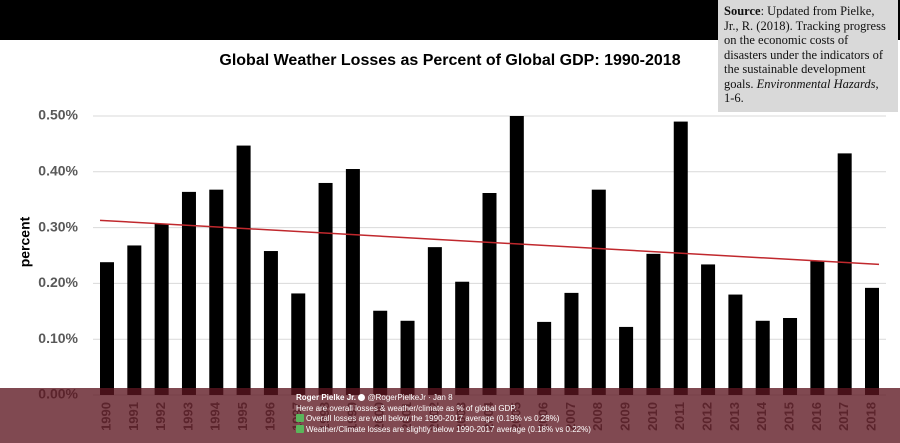 This screenshot has height=443, width=900. I want to click on y-tick-label: 0.10%, so click(58, 338).